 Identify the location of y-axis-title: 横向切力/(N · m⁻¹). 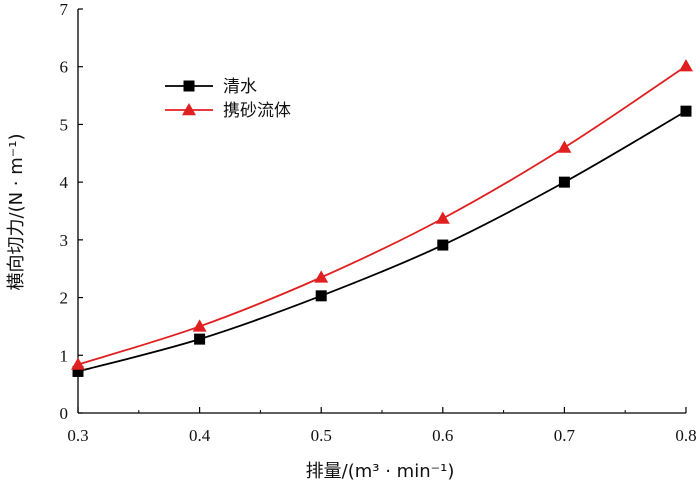
(16, 212).